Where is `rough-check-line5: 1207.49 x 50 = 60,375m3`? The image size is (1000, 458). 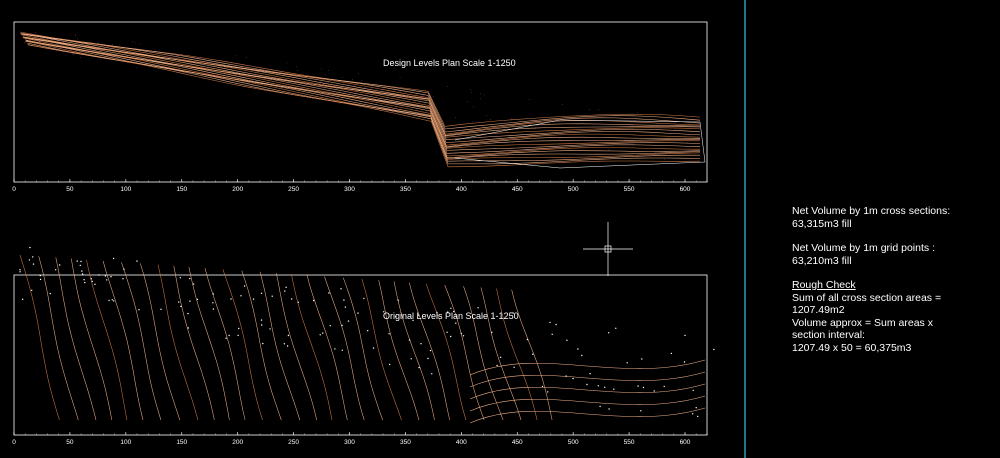
rough-check-line5: 1207.49 x 50 = 60,375m3 is located at coordinates (852, 347).